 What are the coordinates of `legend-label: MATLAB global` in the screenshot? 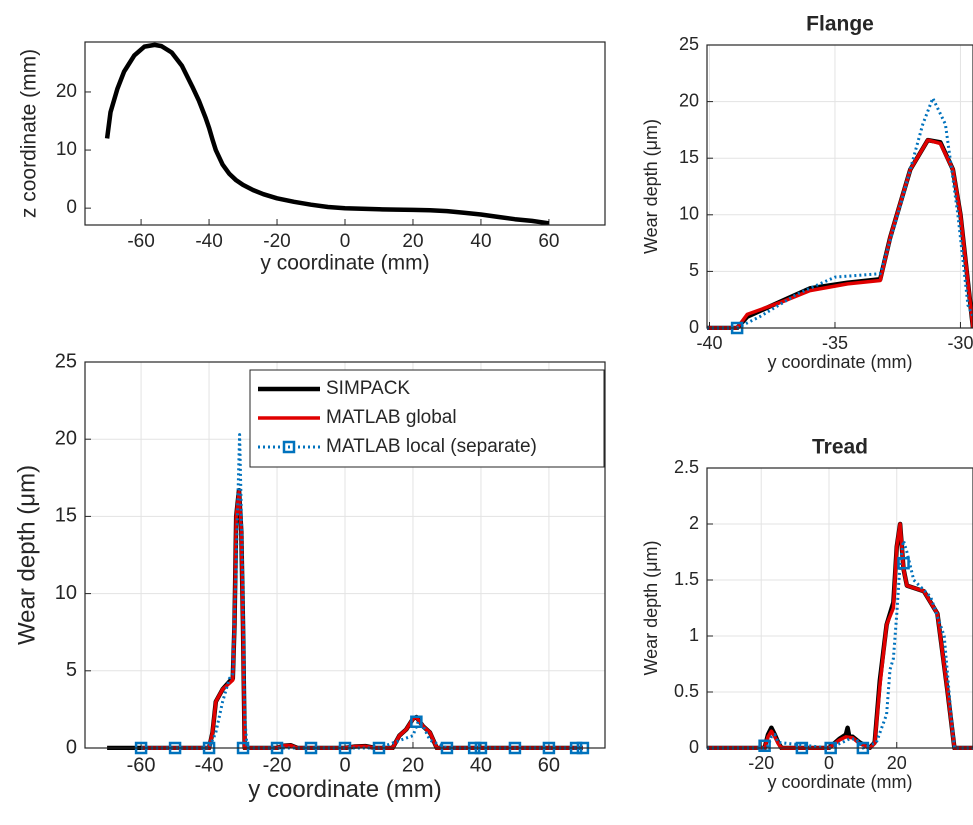 It's located at (391, 417).